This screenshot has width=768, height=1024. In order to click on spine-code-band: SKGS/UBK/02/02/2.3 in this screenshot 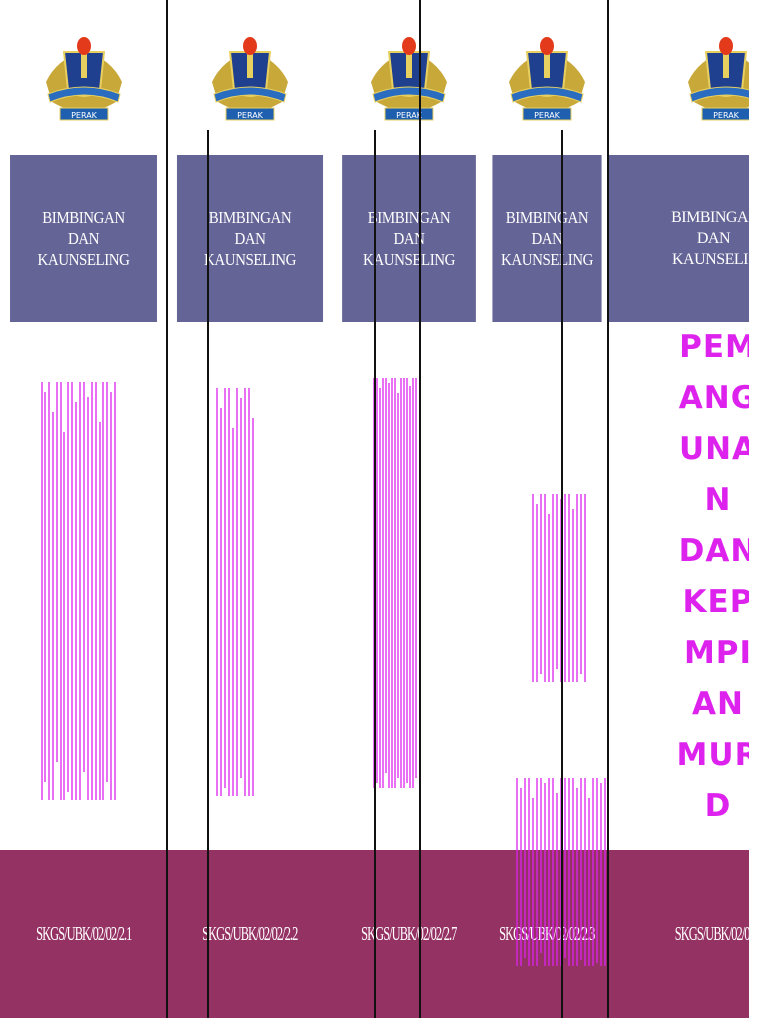, I will do `click(547, 934)`.